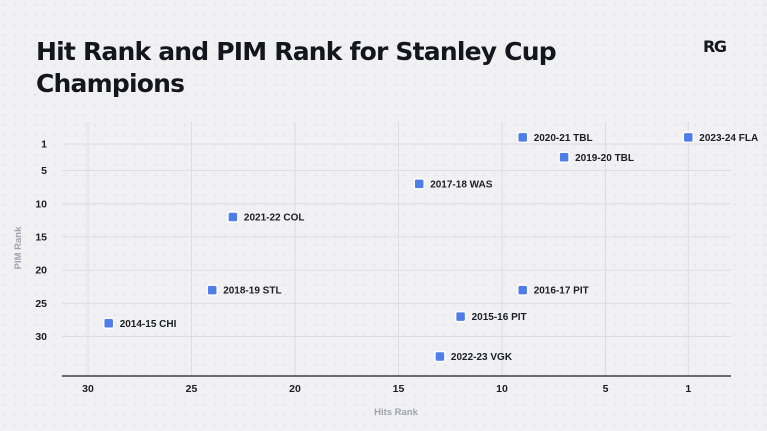  I want to click on x-tick-label: 25, so click(192, 389).